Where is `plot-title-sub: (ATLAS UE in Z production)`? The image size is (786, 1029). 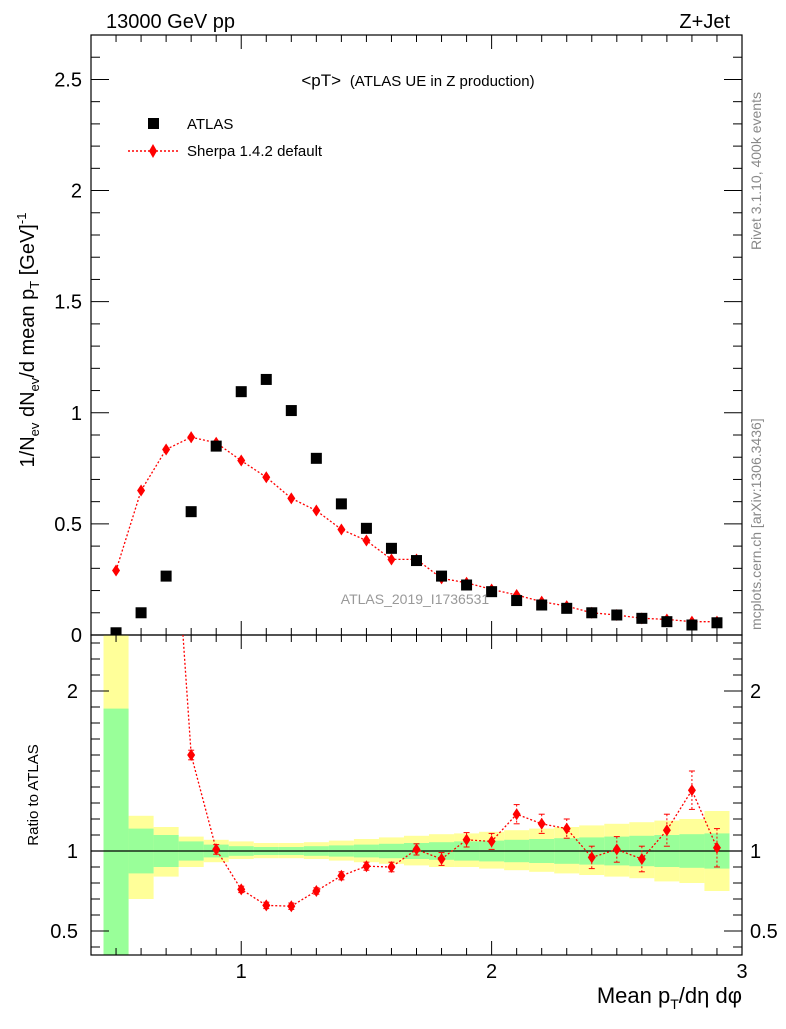 plot-title-sub: (ATLAS UE in Z production) is located at coordinates (442, 81).